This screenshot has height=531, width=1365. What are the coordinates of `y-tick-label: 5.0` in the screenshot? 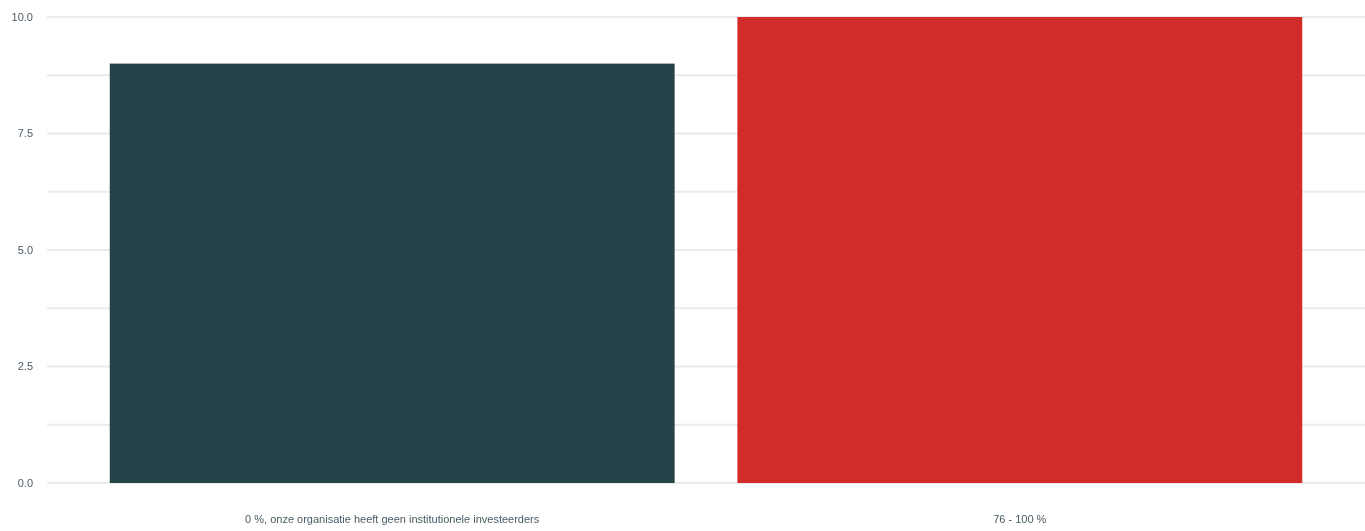 It's located at (25, 249).